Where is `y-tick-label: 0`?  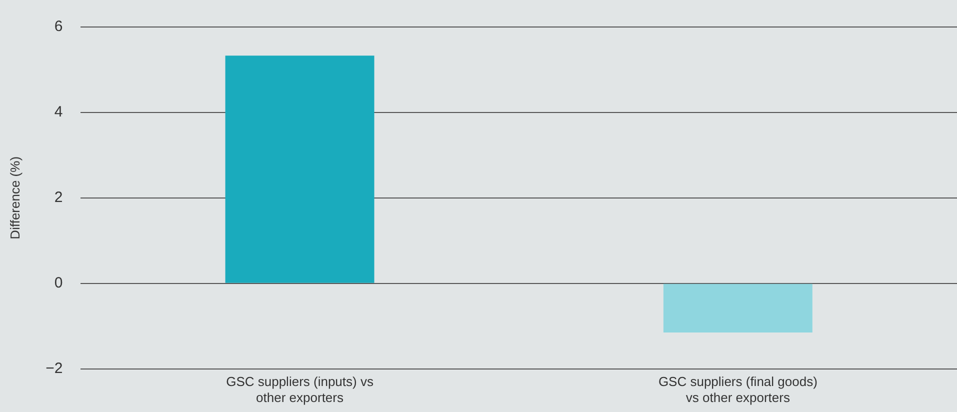 y-tick-label: 0 is located at coordinates (58, 283).